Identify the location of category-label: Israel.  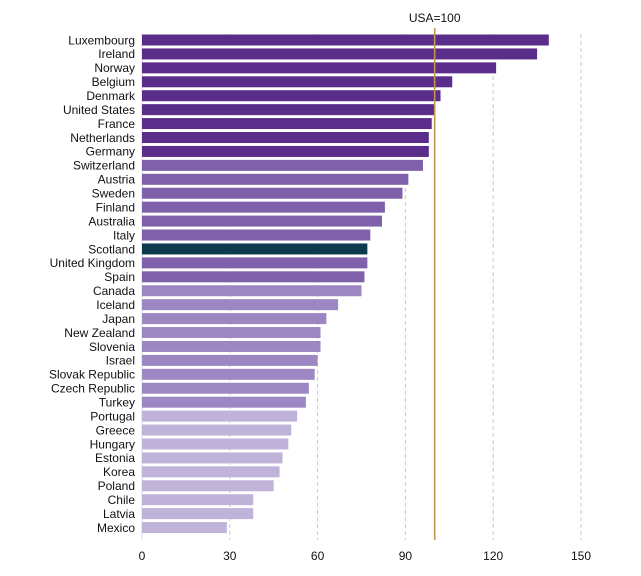
(120, 361).